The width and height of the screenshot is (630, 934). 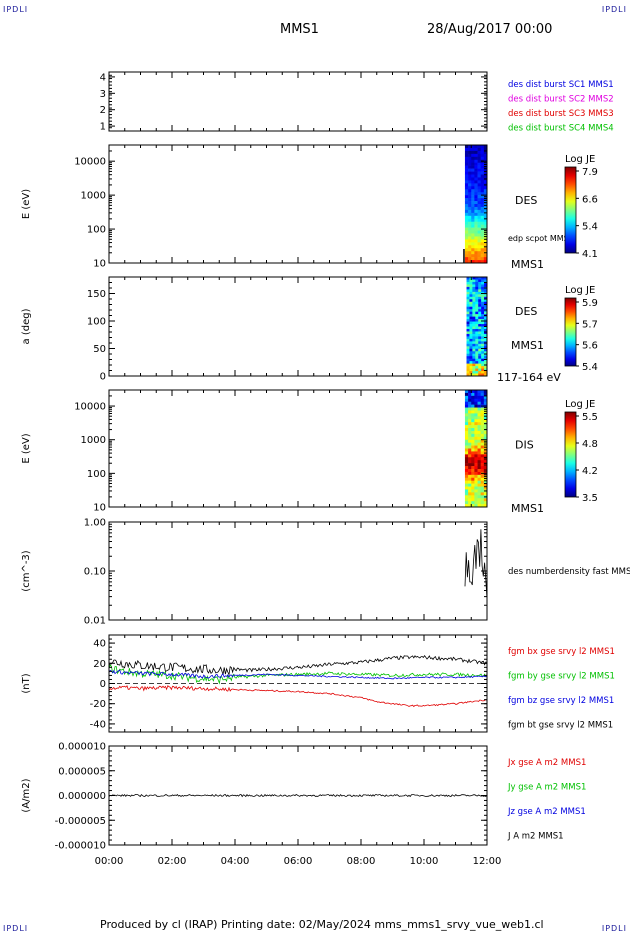 I want to click on colorbar-tick-label: 6.6, so click(x=590, y=199).